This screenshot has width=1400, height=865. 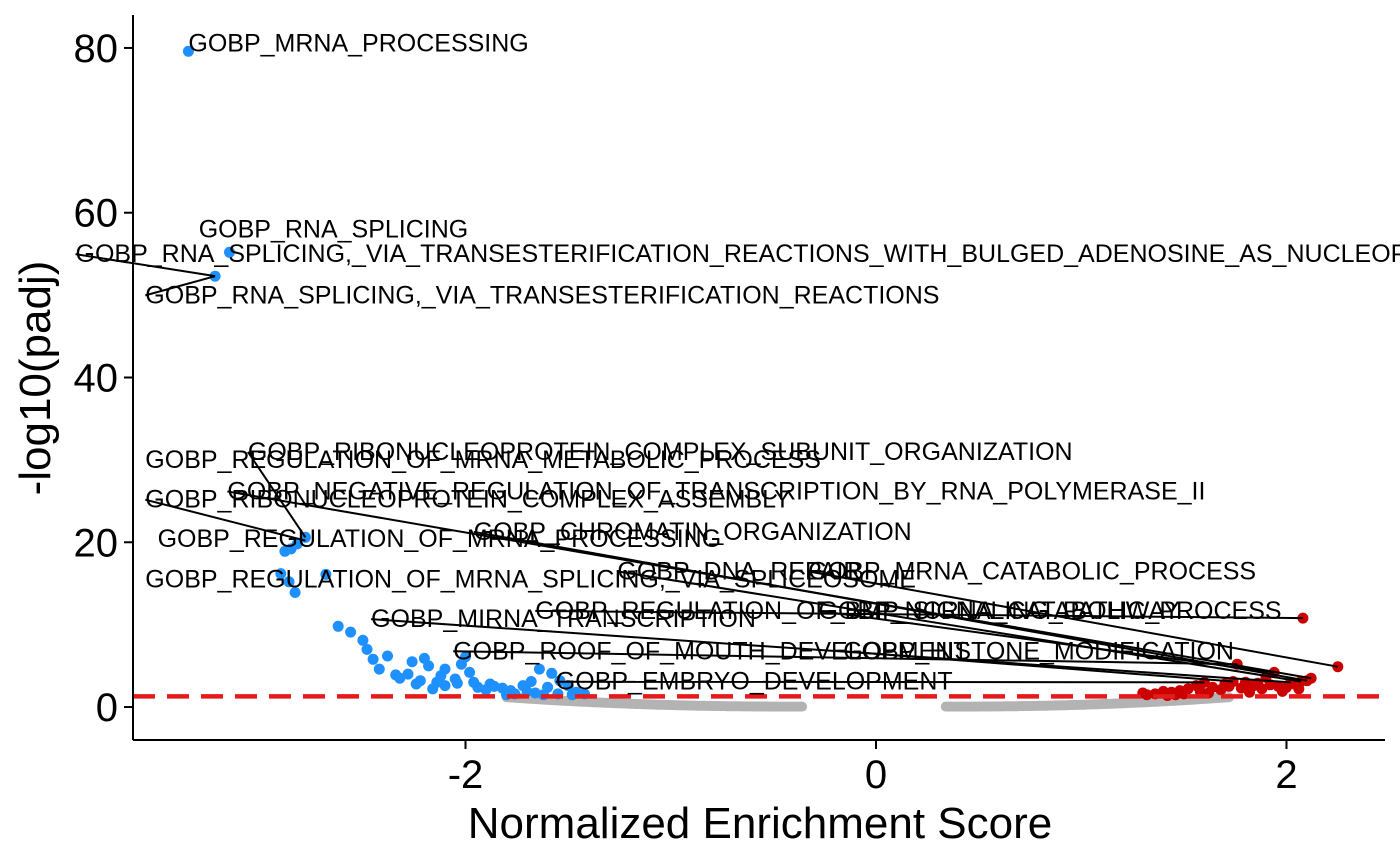 I want to click on y-tick-label: 20, so click(x=96, y=543).